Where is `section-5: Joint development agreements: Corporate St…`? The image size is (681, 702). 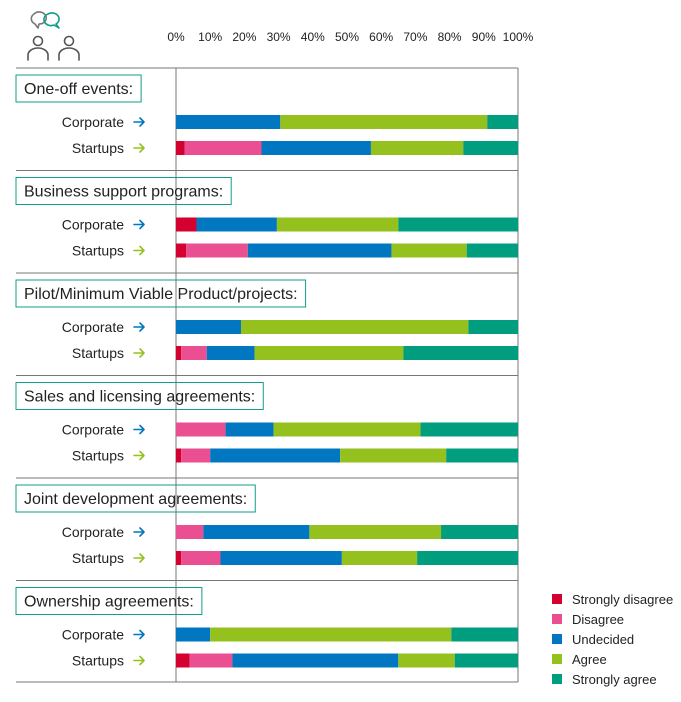 section-5: Joint development agreements: Corporate St… is located at coordinates (266, 521).